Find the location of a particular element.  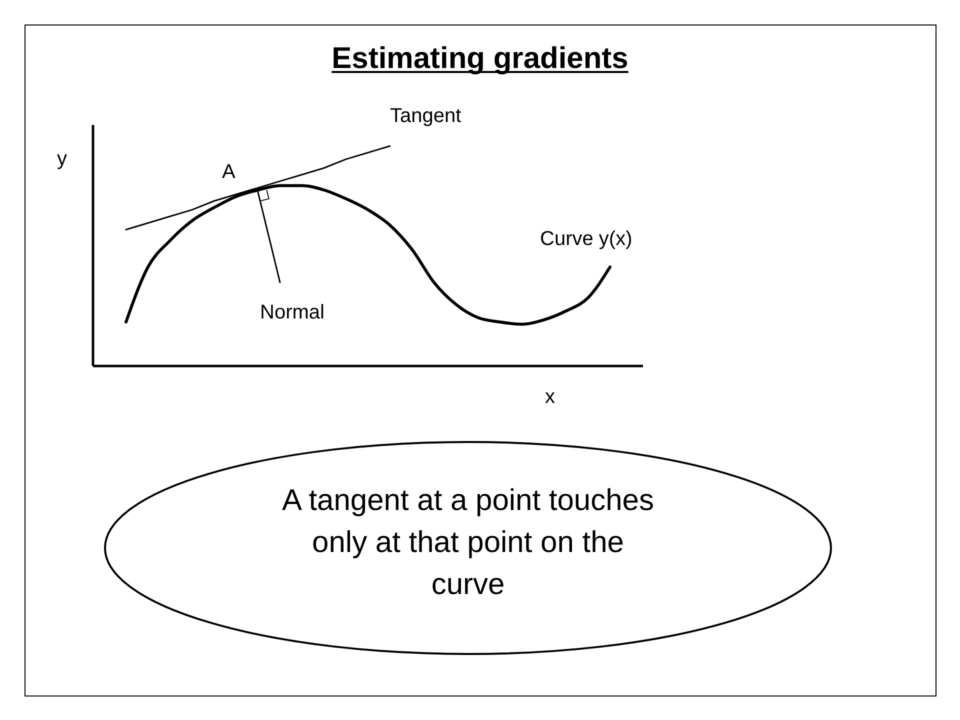

series-label: Normal is located at coordinates (292, 312).